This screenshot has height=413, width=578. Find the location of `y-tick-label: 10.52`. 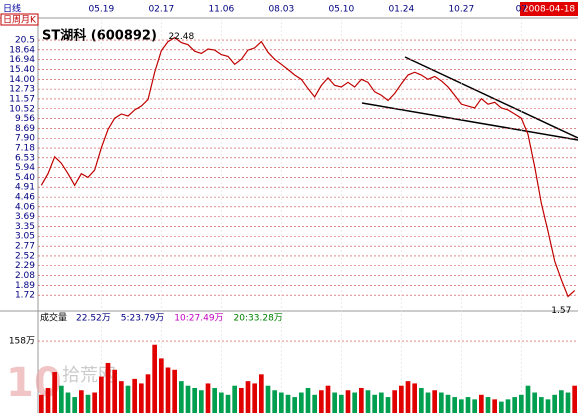

y-tick-label: 10.52 is located at coordinates (22, 109).